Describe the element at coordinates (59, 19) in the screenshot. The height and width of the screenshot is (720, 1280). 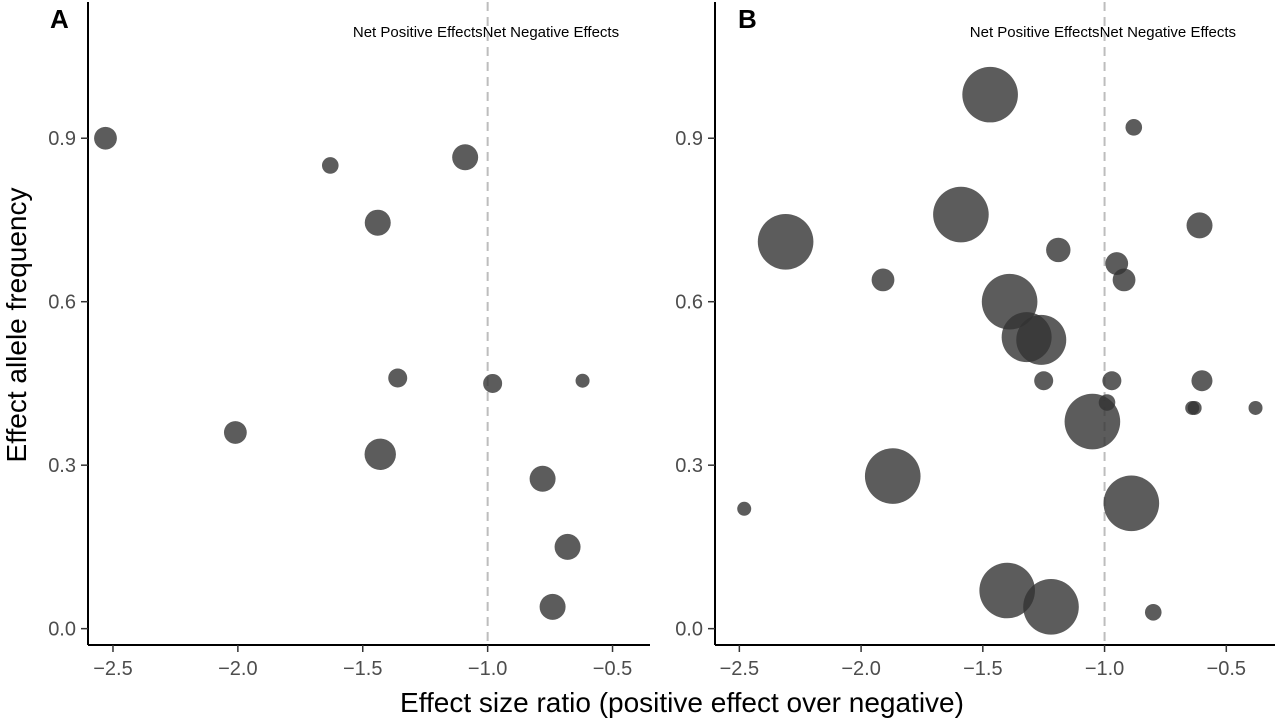
I see `panel-label: A` at that location.